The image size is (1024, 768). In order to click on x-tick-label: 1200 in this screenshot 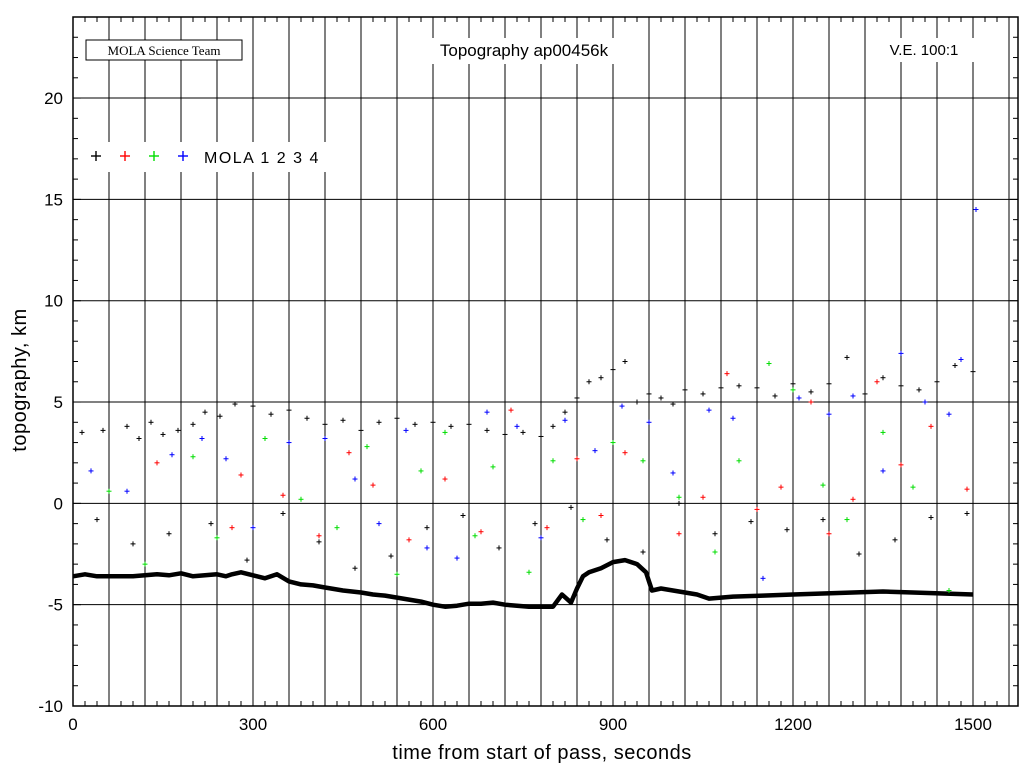, I will do `click(793, 724)`.